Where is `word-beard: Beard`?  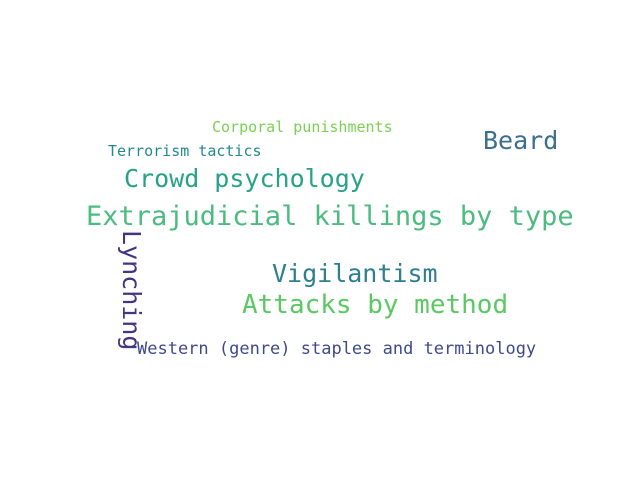 word-beard: Beard is located at coordinates (521, 140).